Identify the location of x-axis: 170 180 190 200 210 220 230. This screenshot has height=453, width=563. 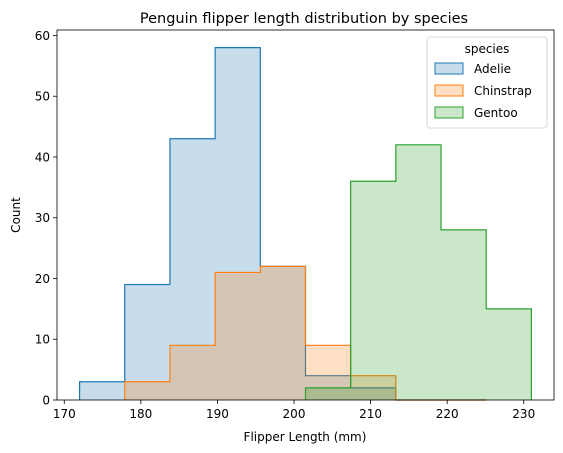
(294, 410).